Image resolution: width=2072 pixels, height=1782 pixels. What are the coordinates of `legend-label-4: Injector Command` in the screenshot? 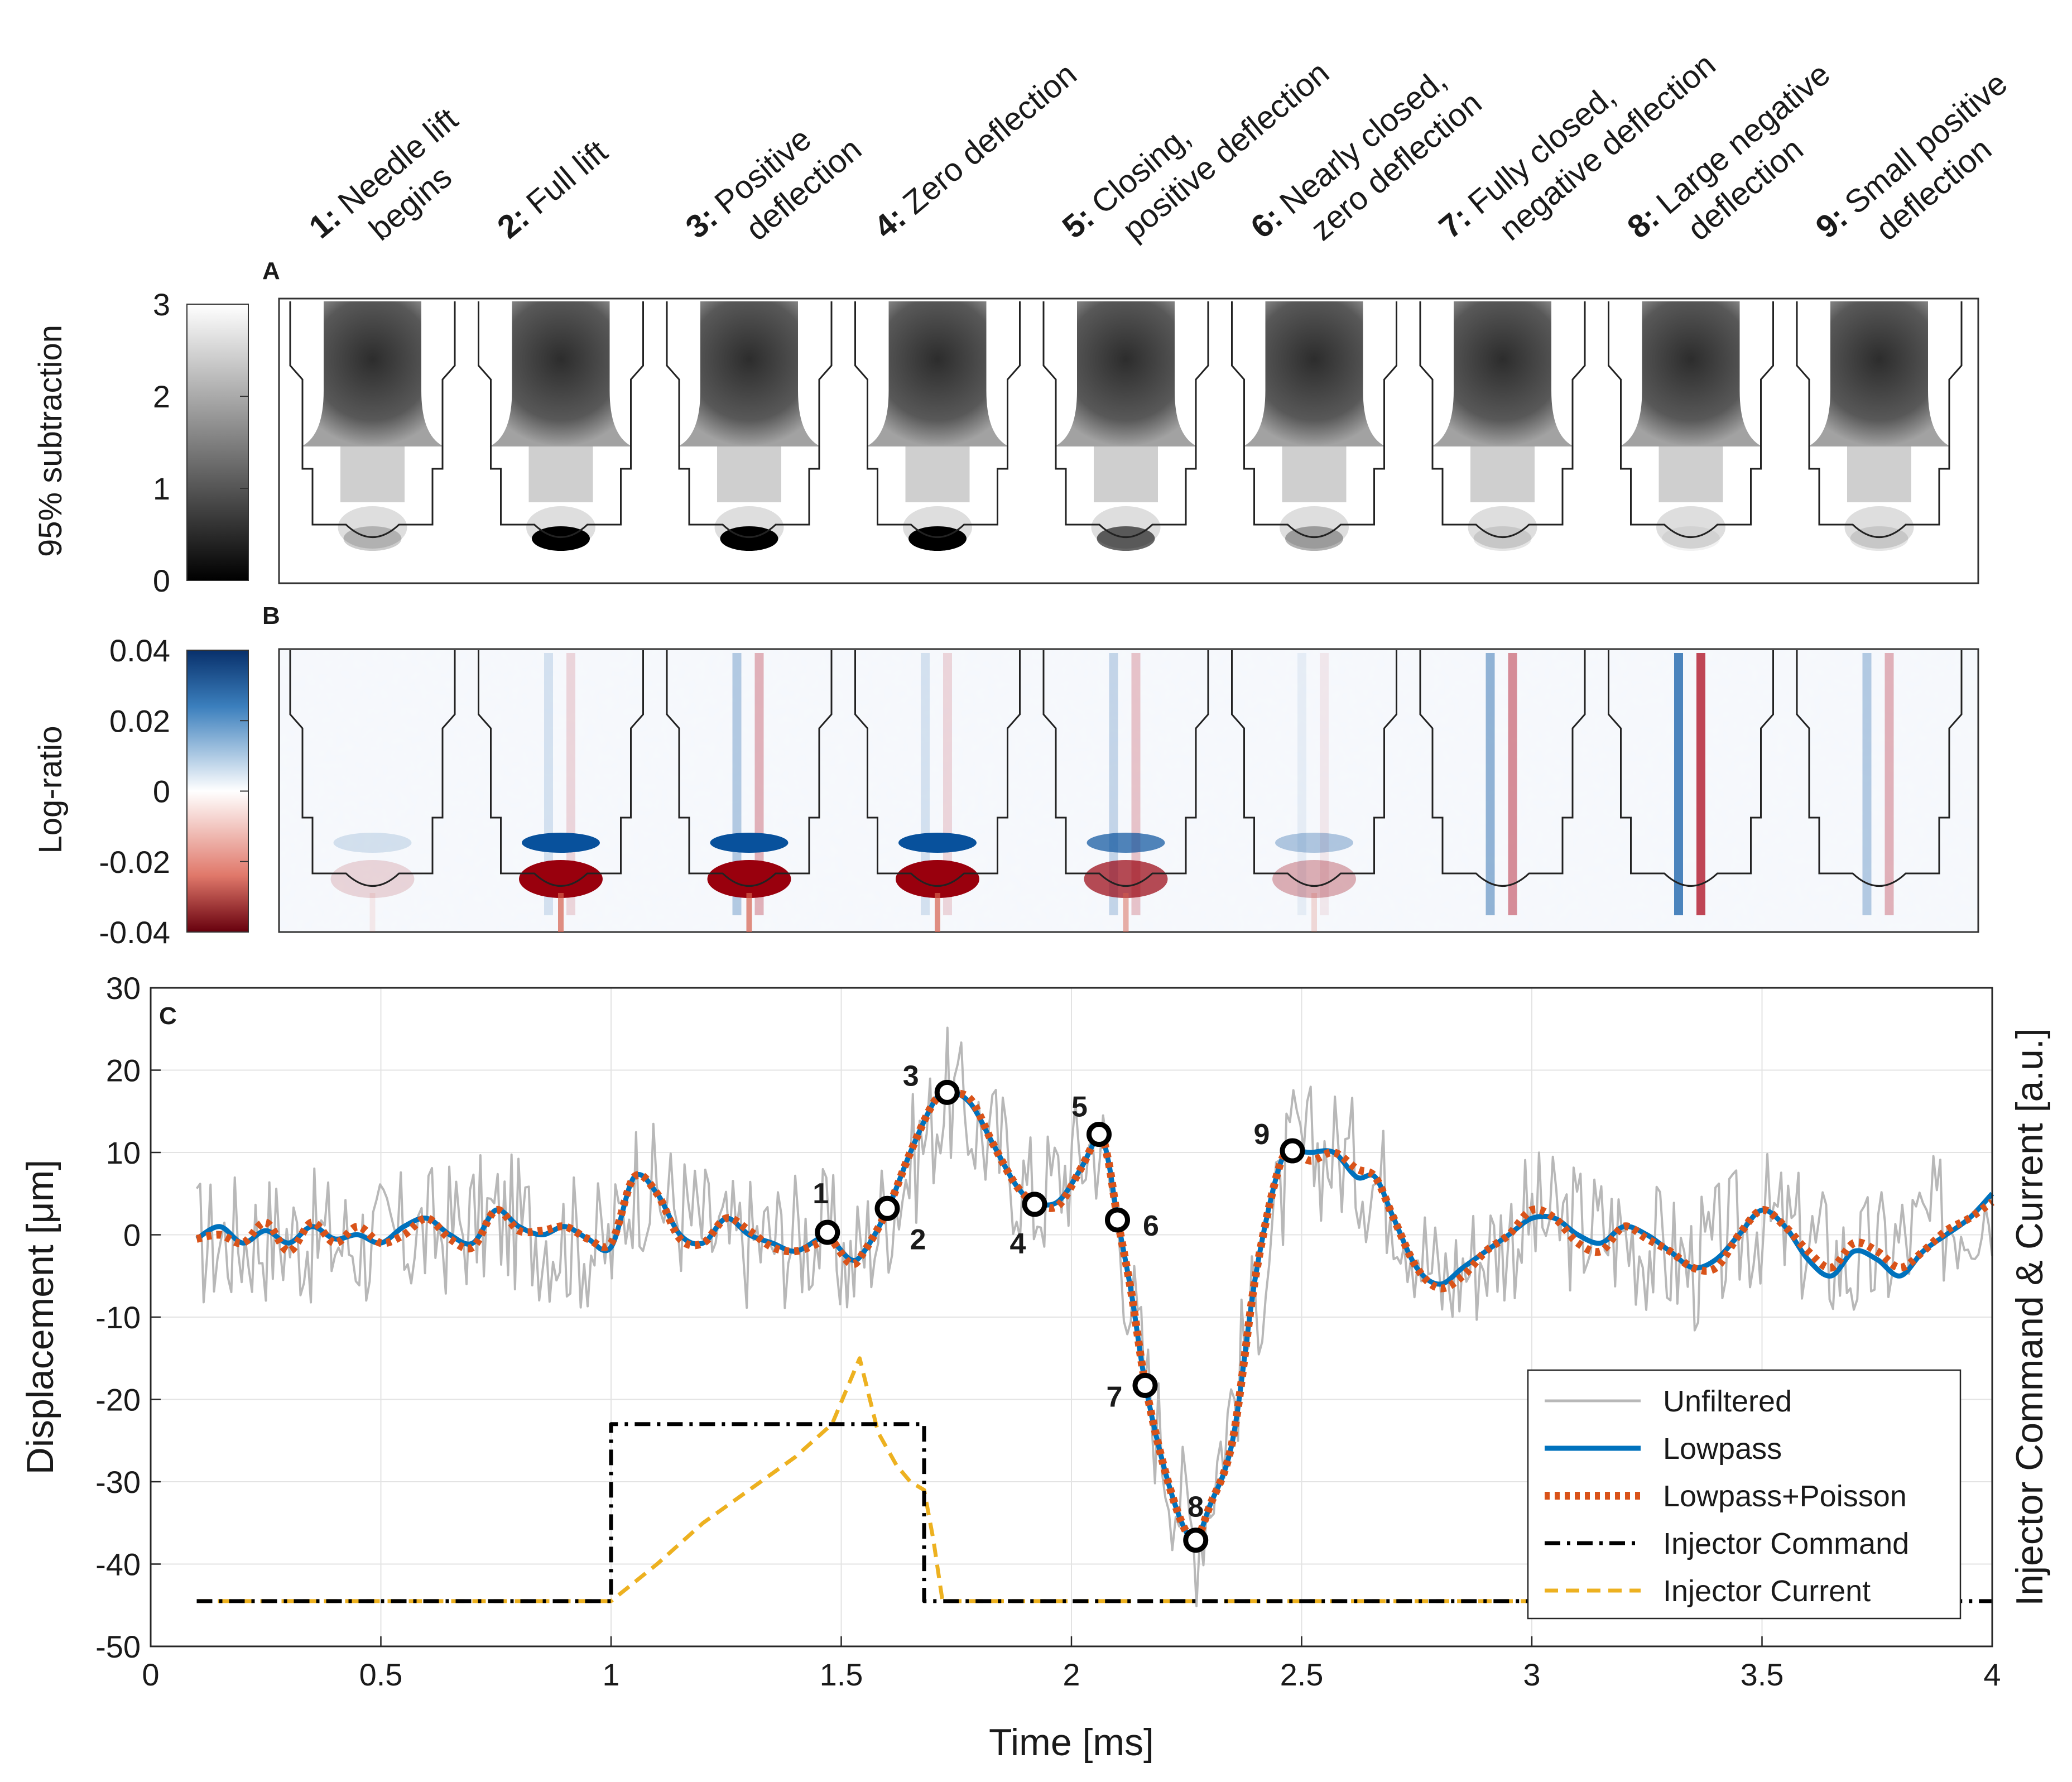 It's located at (1786, 1543).